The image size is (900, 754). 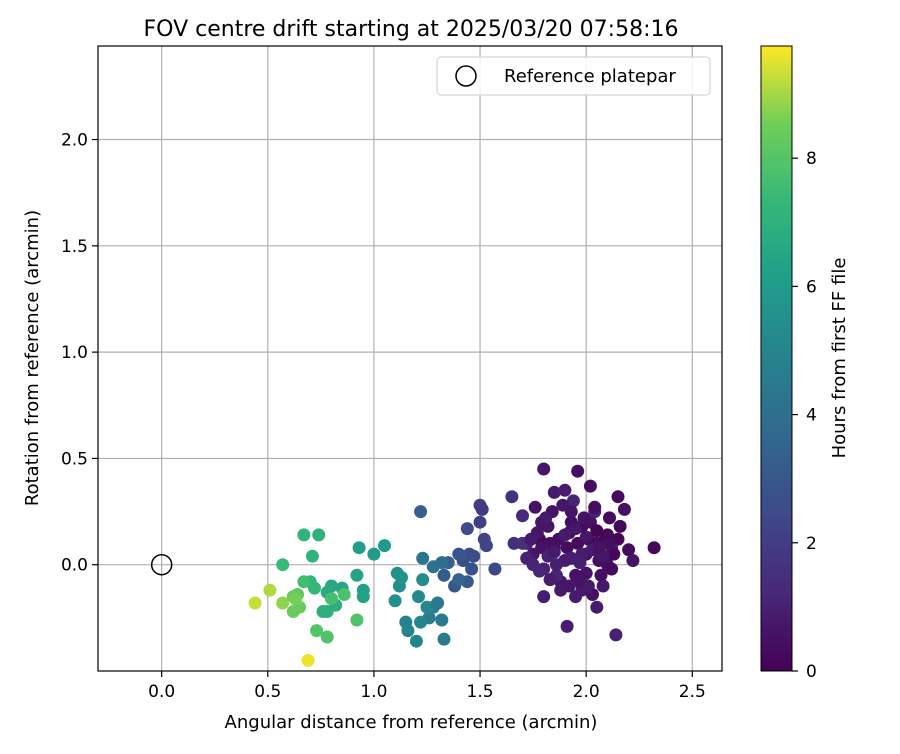 What do you see at coordinates (776, 358) in the screenshot?
I see `colorbar-gradient` at bounding box center [776, 358].